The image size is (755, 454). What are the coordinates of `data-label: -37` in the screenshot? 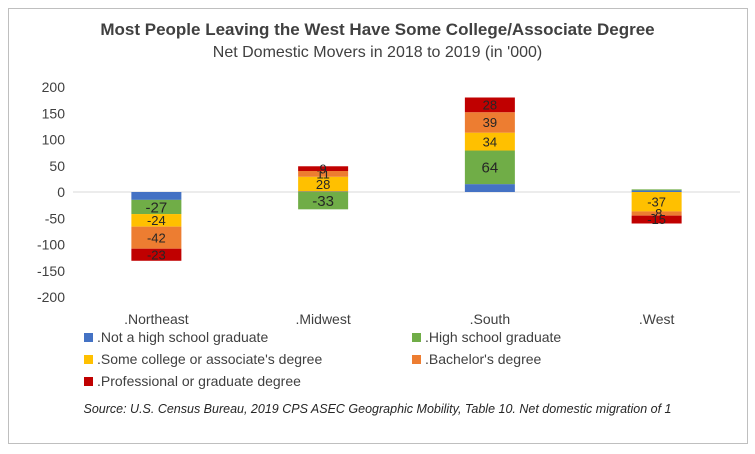 It's located at (656, 201).